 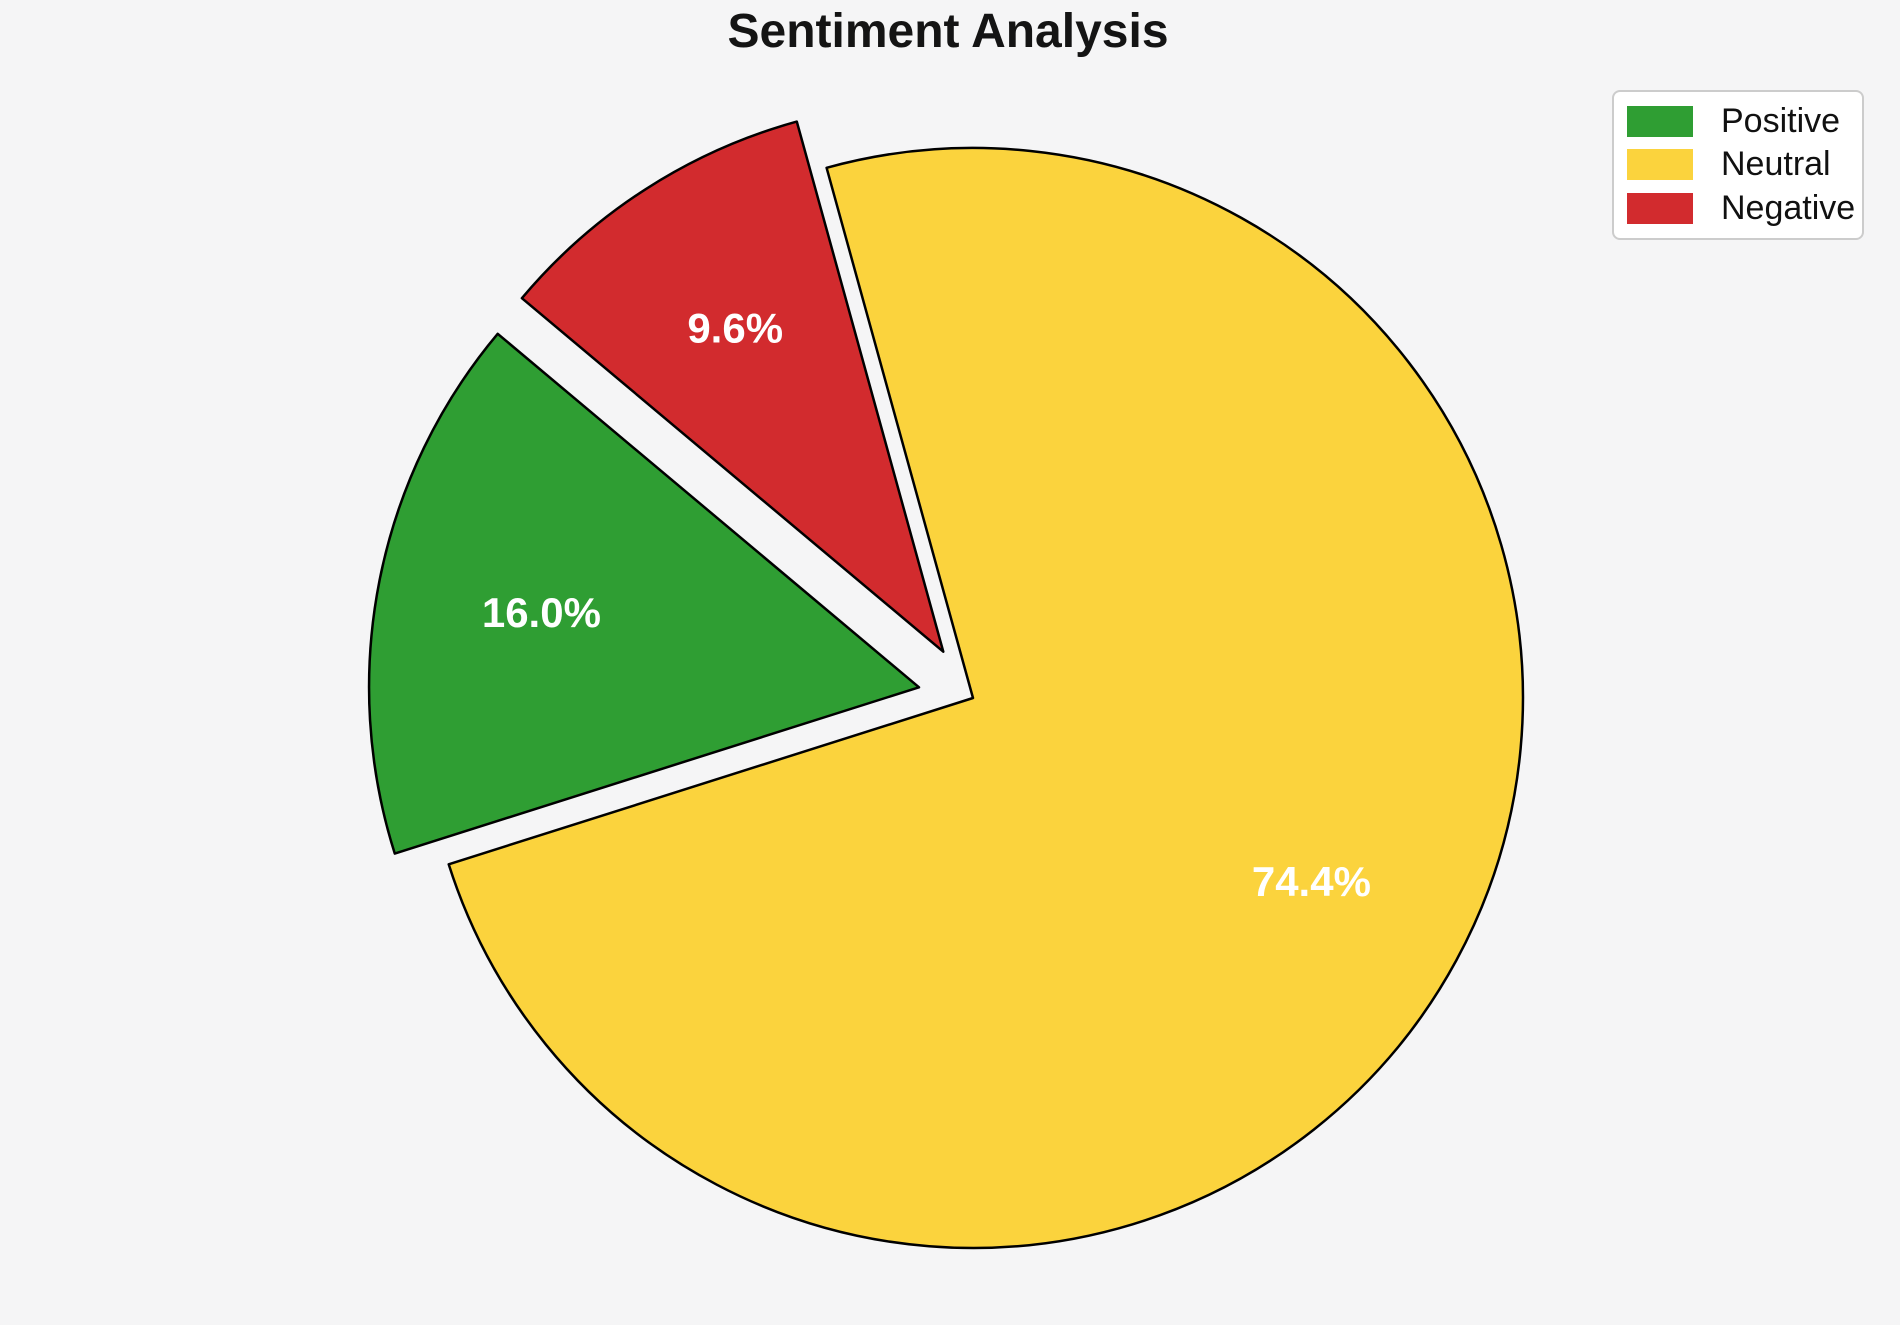 I want to click on legend-item-positive: Positive, so click(x=1738, y=122).